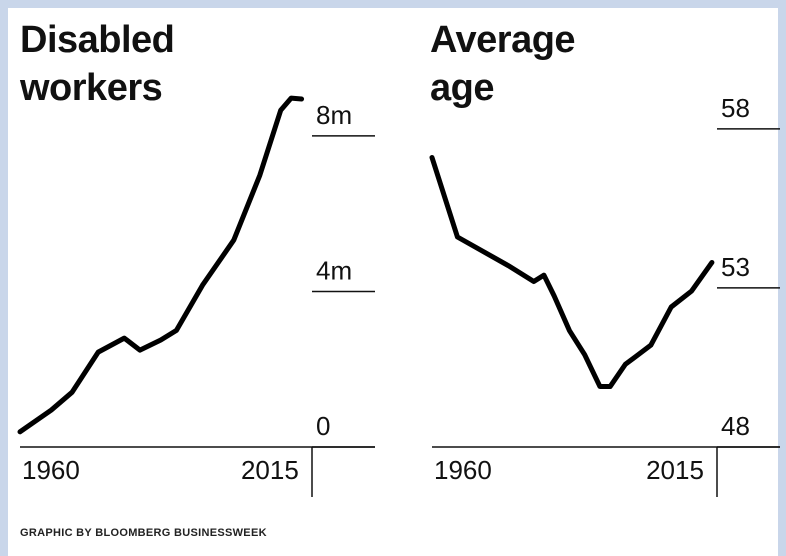  Describe the element at coordinates (334, 115) in the screenshot. I see `y-tick-label: 8m` at that location.